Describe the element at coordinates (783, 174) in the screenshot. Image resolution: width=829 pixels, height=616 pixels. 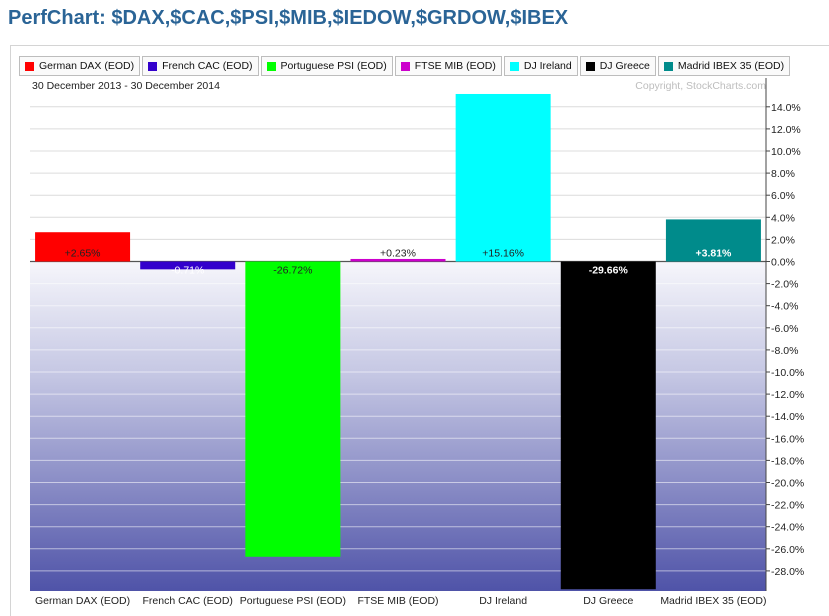
I see `y-tick-label: 8.0%` at that location.